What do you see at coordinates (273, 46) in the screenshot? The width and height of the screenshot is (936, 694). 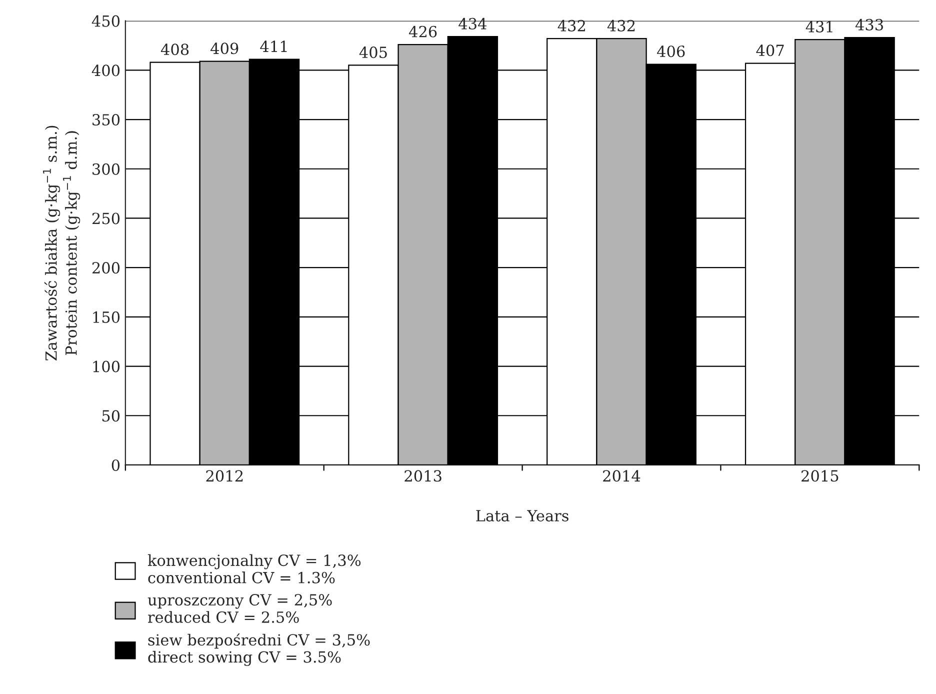 I see `data-label: 411` at bounding box center [273, 46].